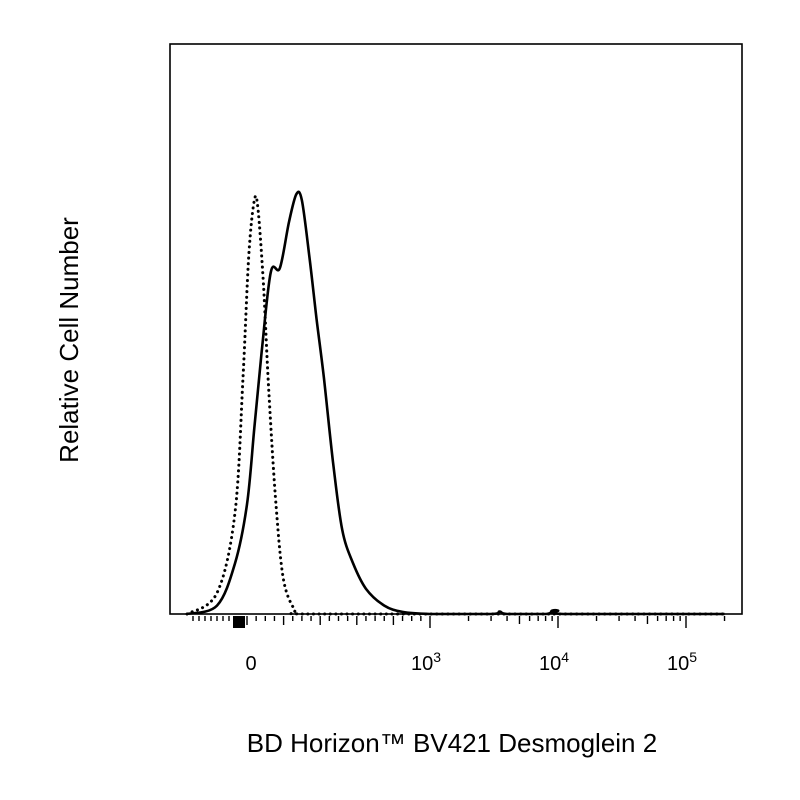  Describe the element at coordinates (426, 662) in the screenshot. I see `x-tick-label: 10³` at that location.